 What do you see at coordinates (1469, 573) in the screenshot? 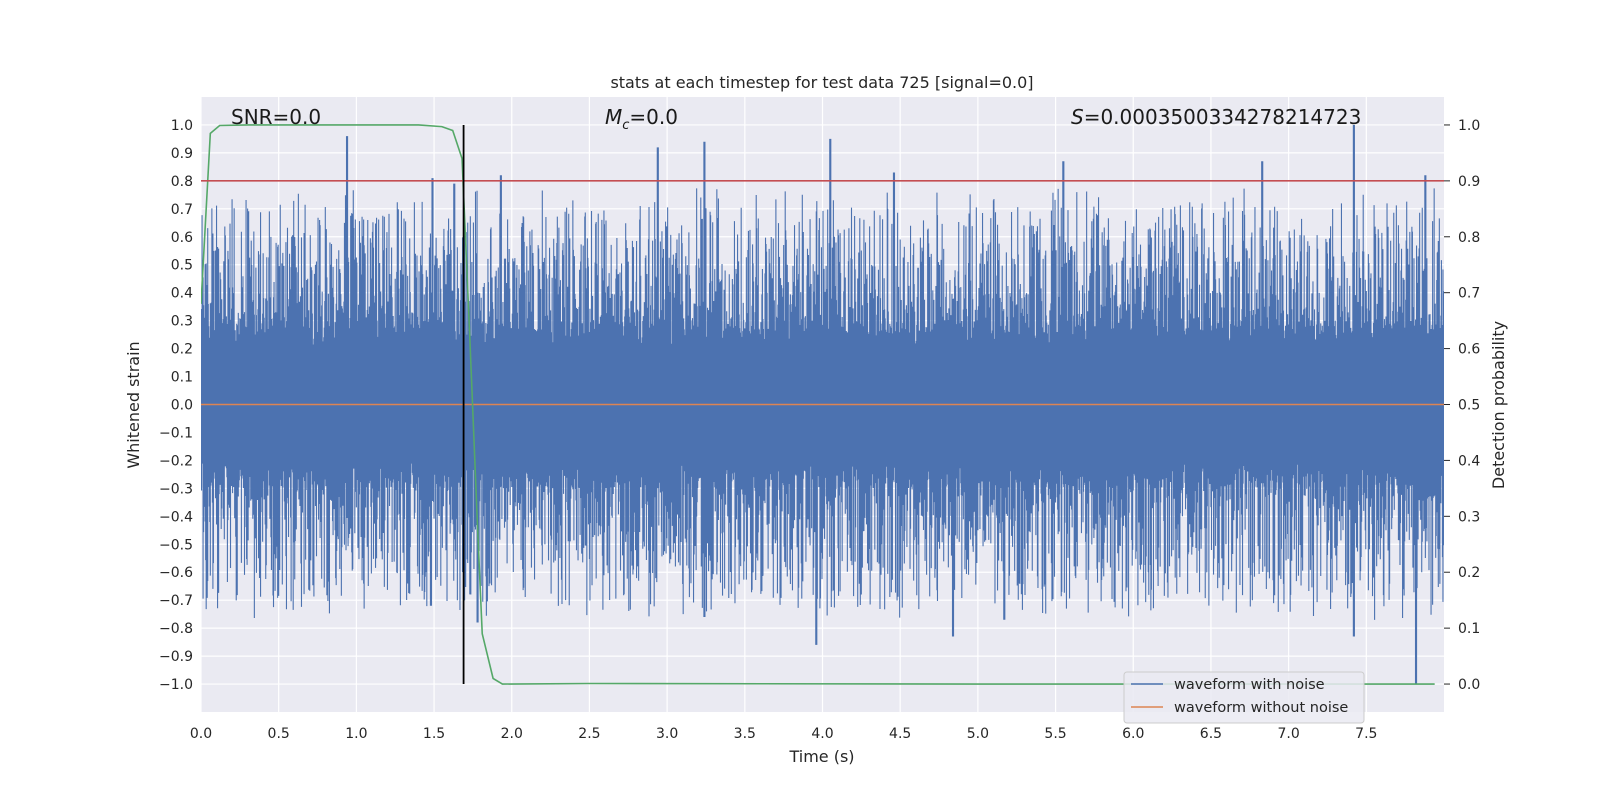
I see `y-right-tick-label: 0.2` at bounding box center [1469, 573].